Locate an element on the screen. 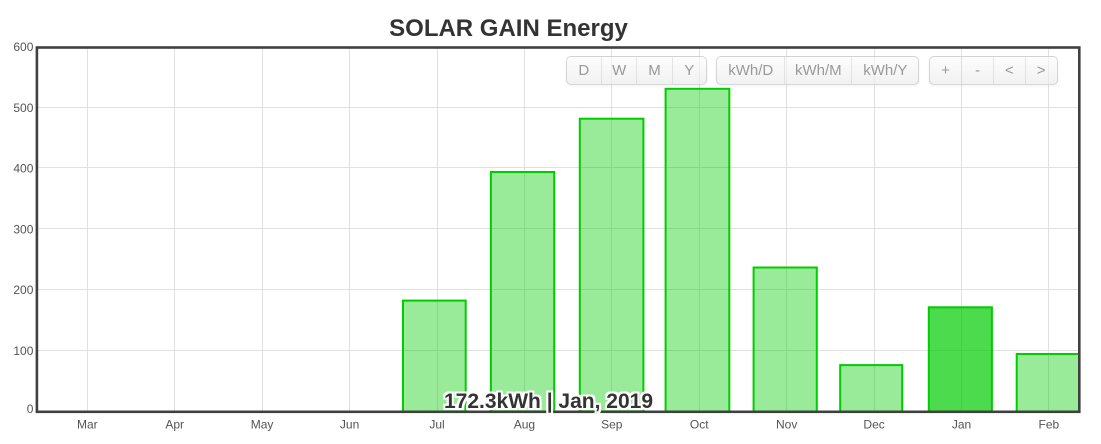 The height and width of the screenshot is (444, 1101). svg-text: Aug is located at coordinates (524, 424).